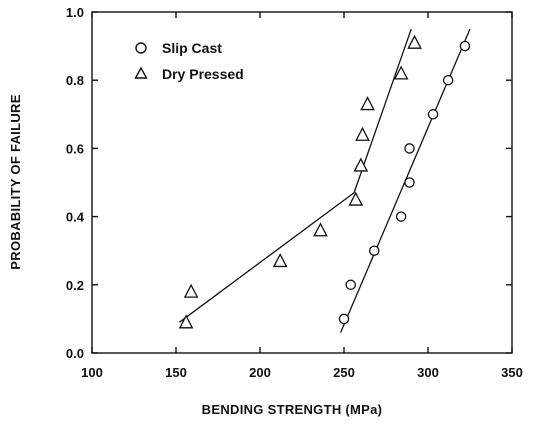  Describe the element at coordinates (192, 48) in the screenshot. I see `legend-label-slip-cast: Slip Cast` at that location.